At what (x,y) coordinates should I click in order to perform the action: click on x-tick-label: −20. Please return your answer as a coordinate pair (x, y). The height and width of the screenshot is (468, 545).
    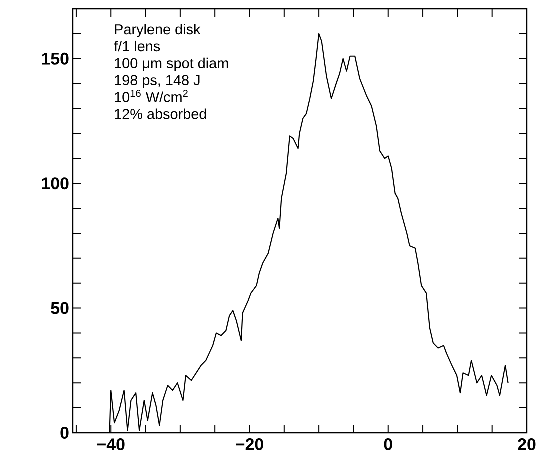
    Looking at the image, I should click on (250, 444).